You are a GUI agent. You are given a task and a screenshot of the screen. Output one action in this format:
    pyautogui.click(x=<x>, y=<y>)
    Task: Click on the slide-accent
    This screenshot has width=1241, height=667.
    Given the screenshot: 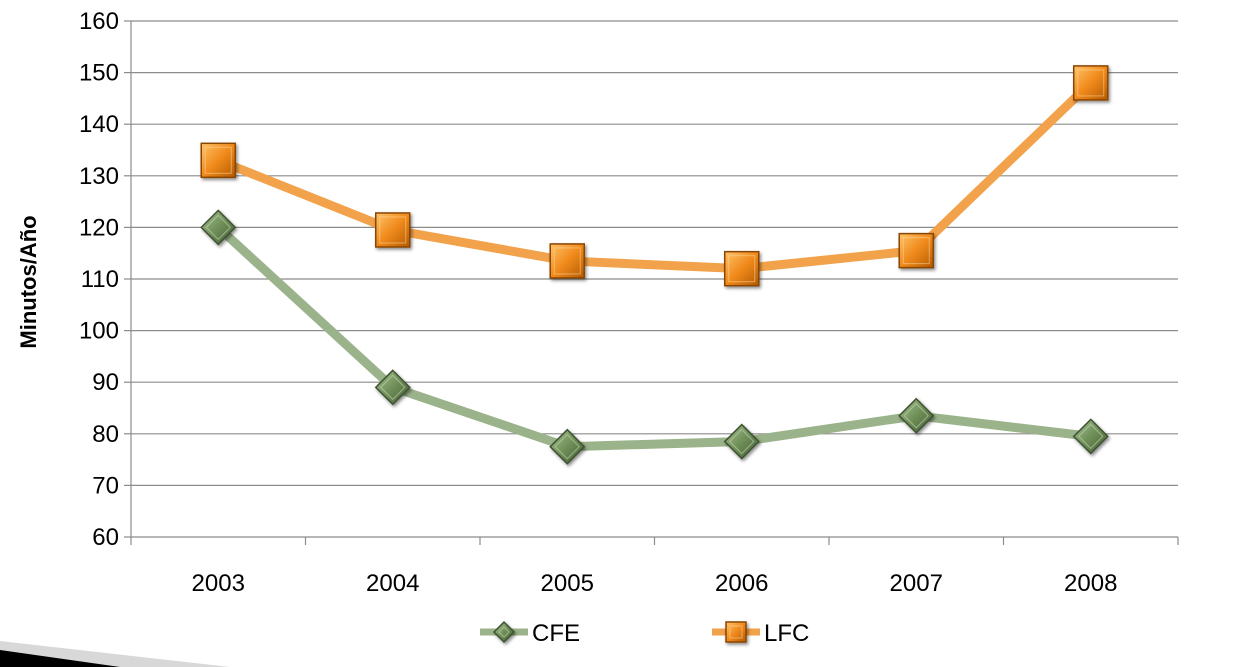 What is the action you would take?
    pyautogui.click(x=115, y=654)
    